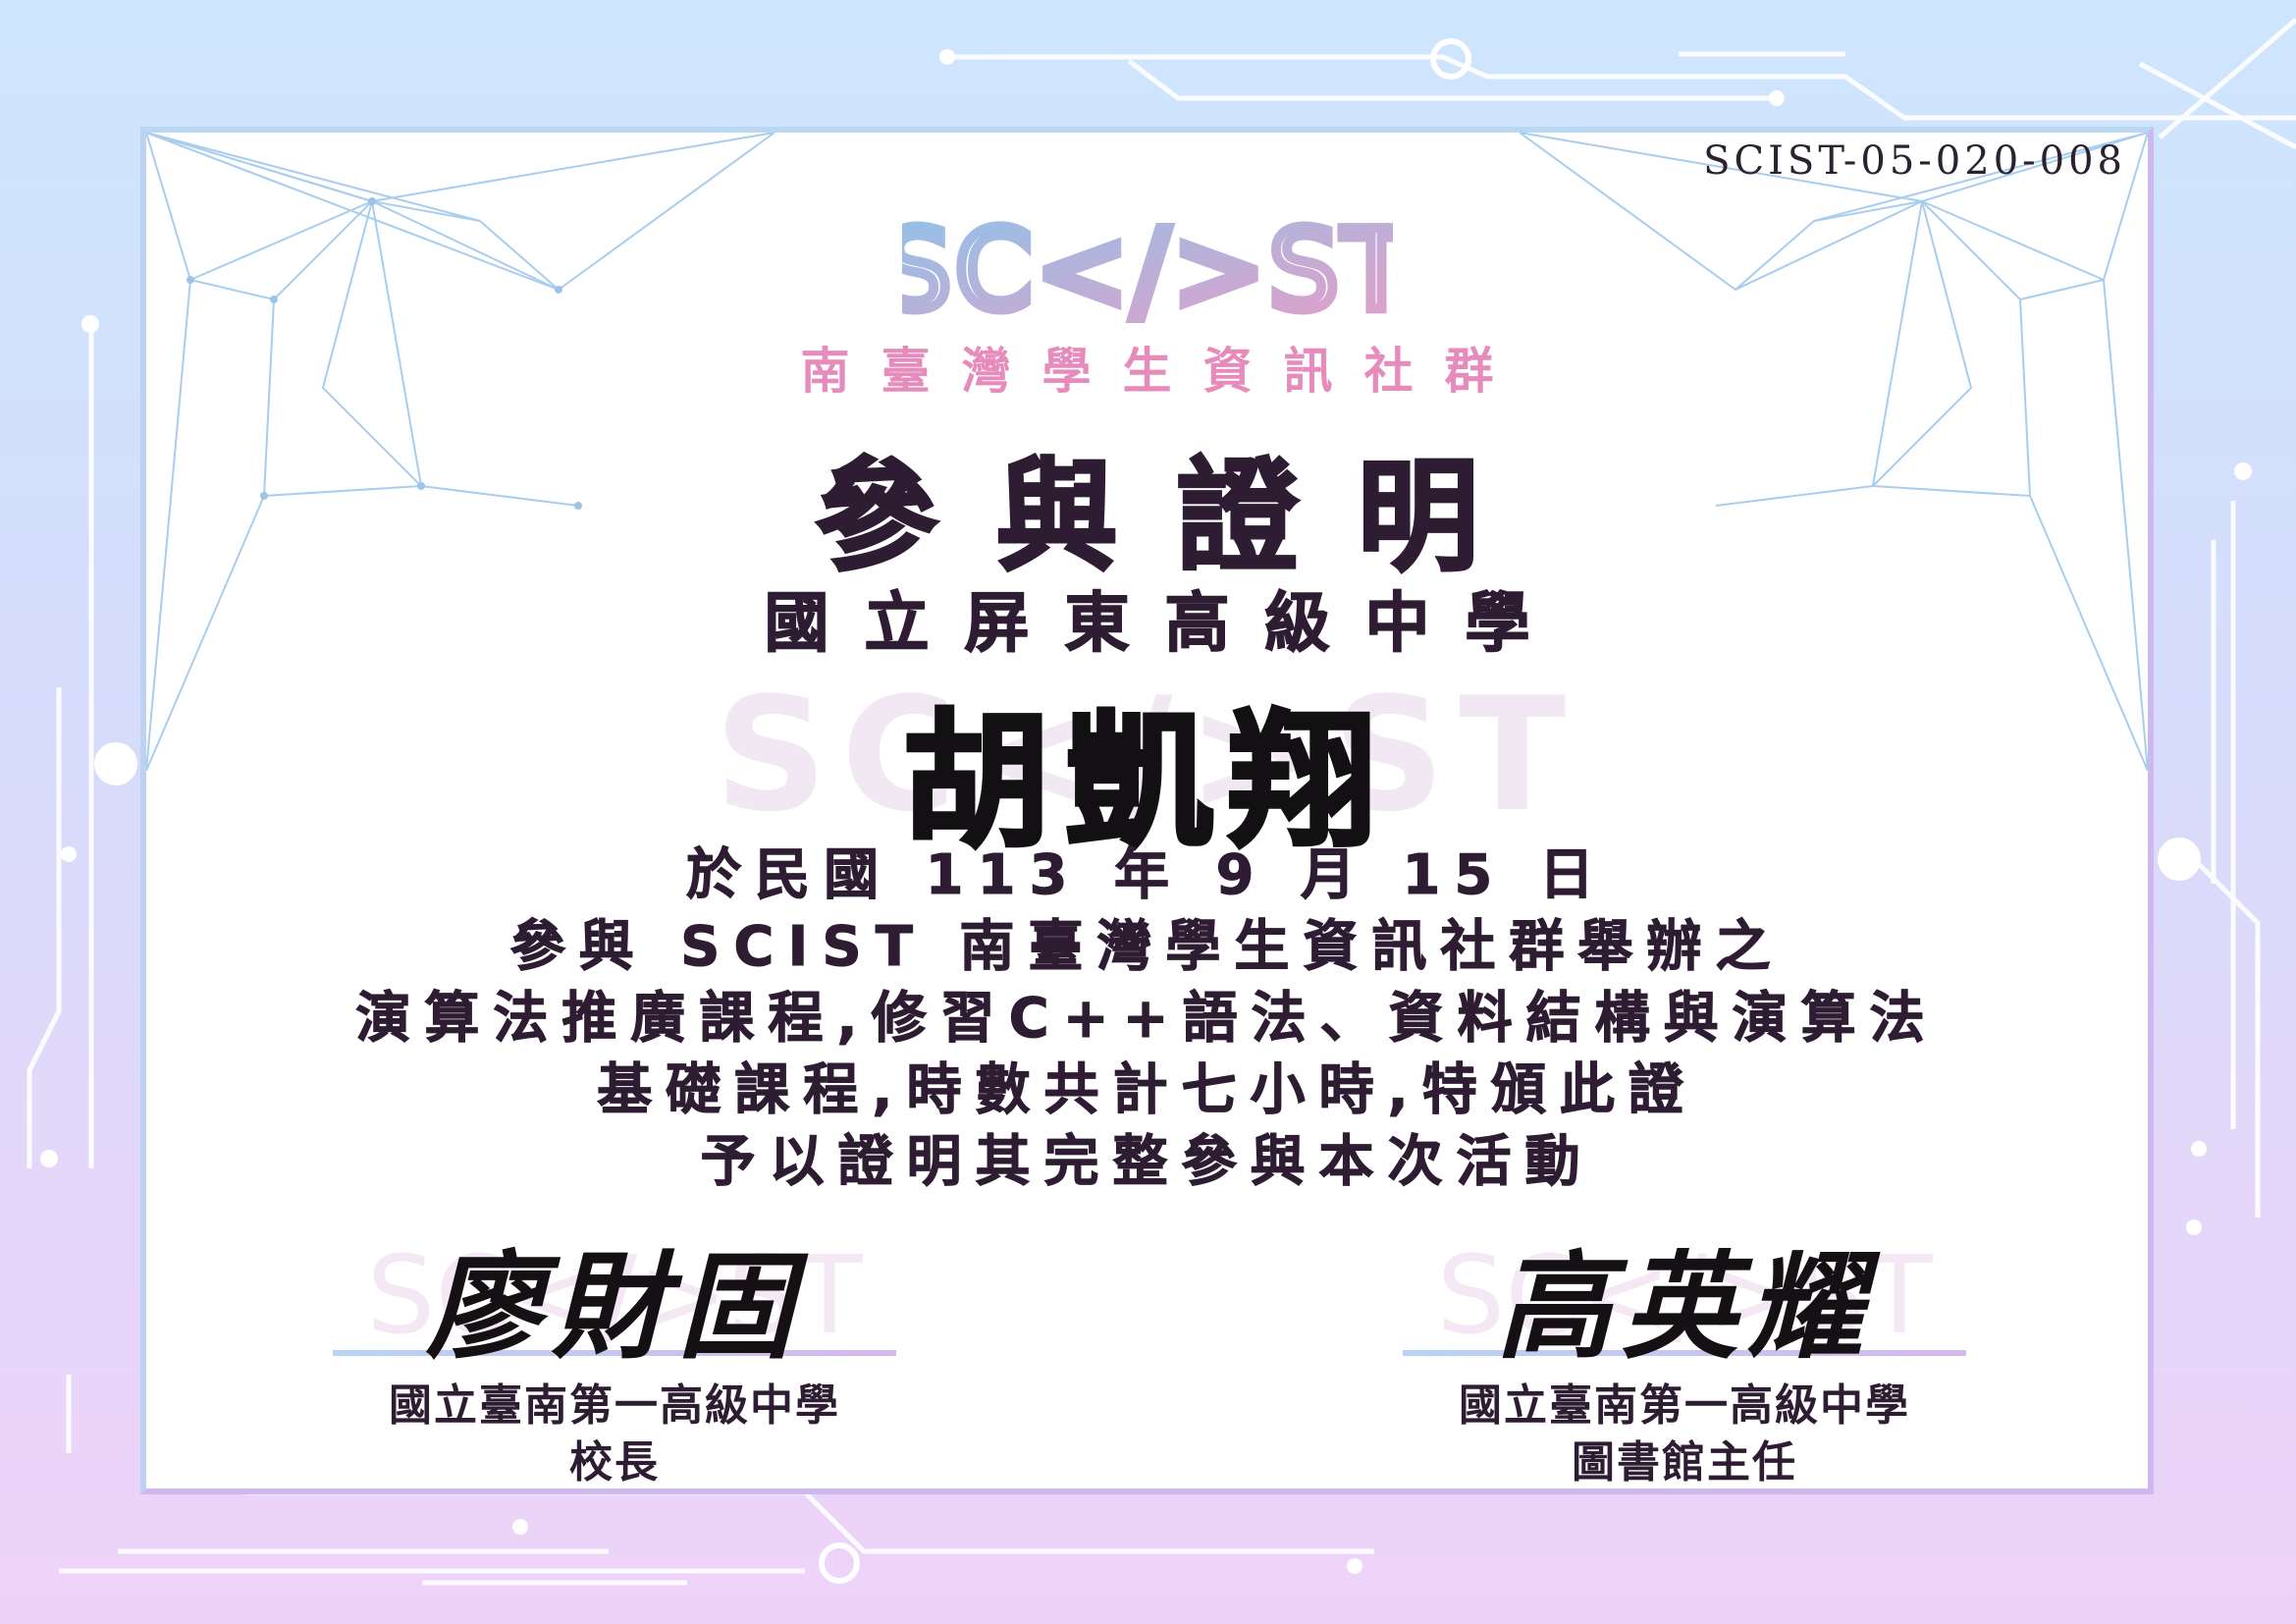  What do you see at coordinates (1147, 875) in the screenshot?
I see `body-line: 於民國 113 年 9 月 15 日` at bounding box center [1147, 875].